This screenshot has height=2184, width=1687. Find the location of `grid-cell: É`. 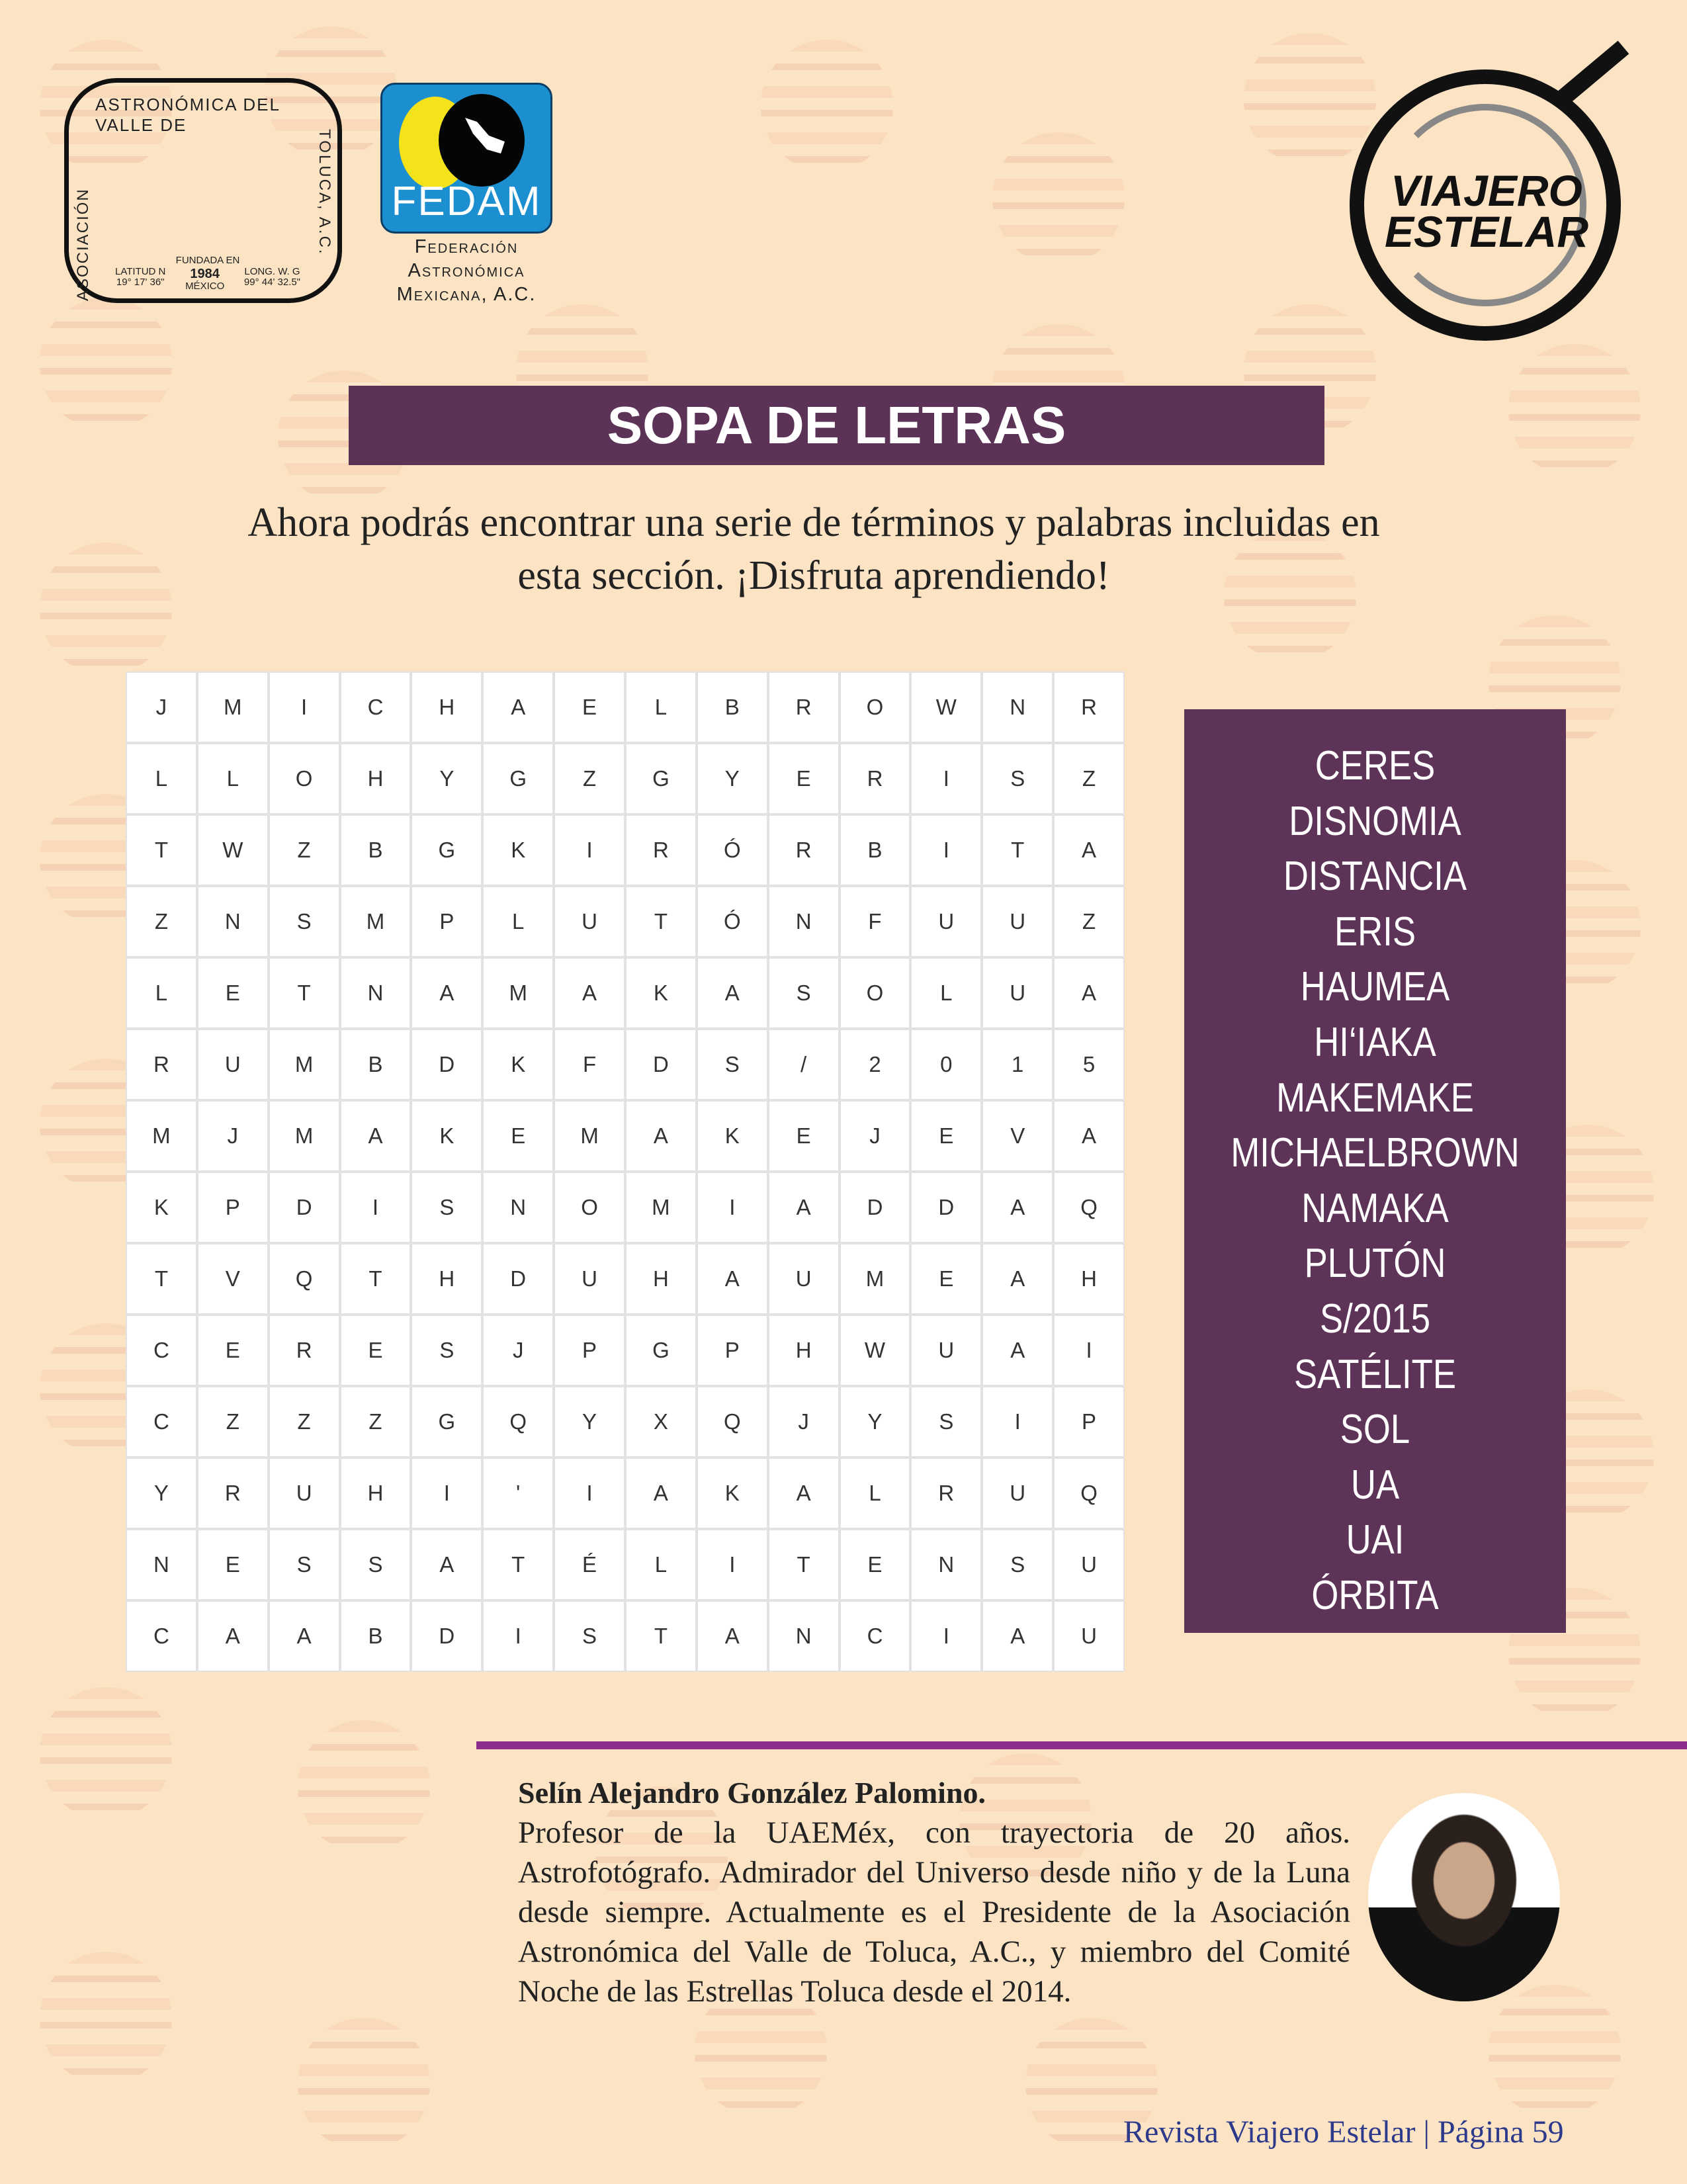

grid-cell: É is located at coordinates (589, 1564).